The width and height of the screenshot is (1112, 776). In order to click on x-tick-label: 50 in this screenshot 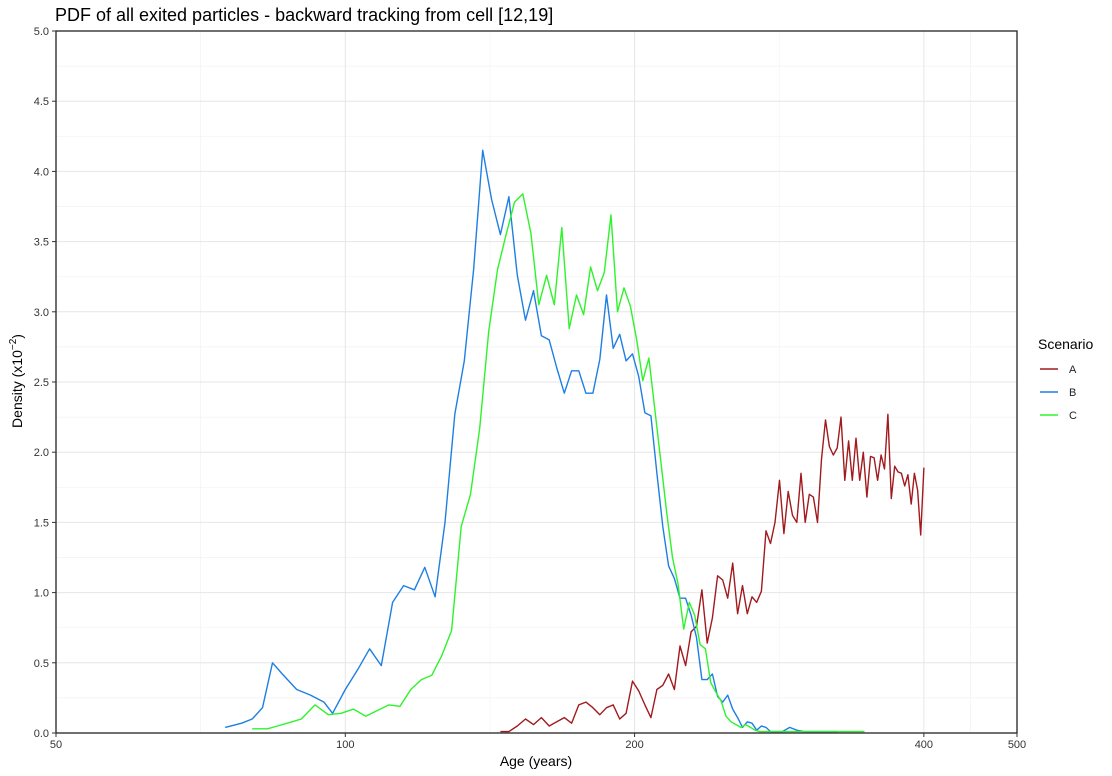, I will do `click(56, 745)`.